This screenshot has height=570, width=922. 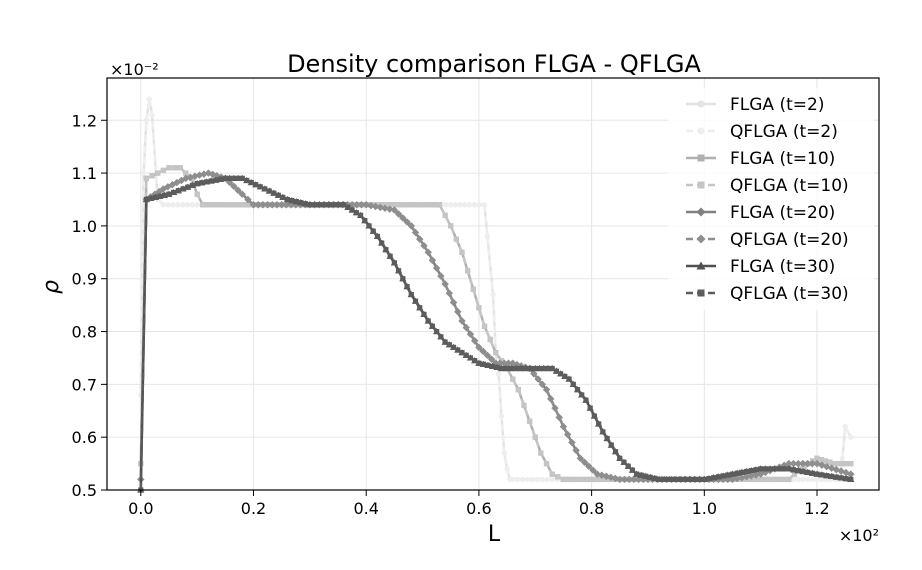 I want to click on legend-label: FLGA (t=10), so click(x=782, y=159).